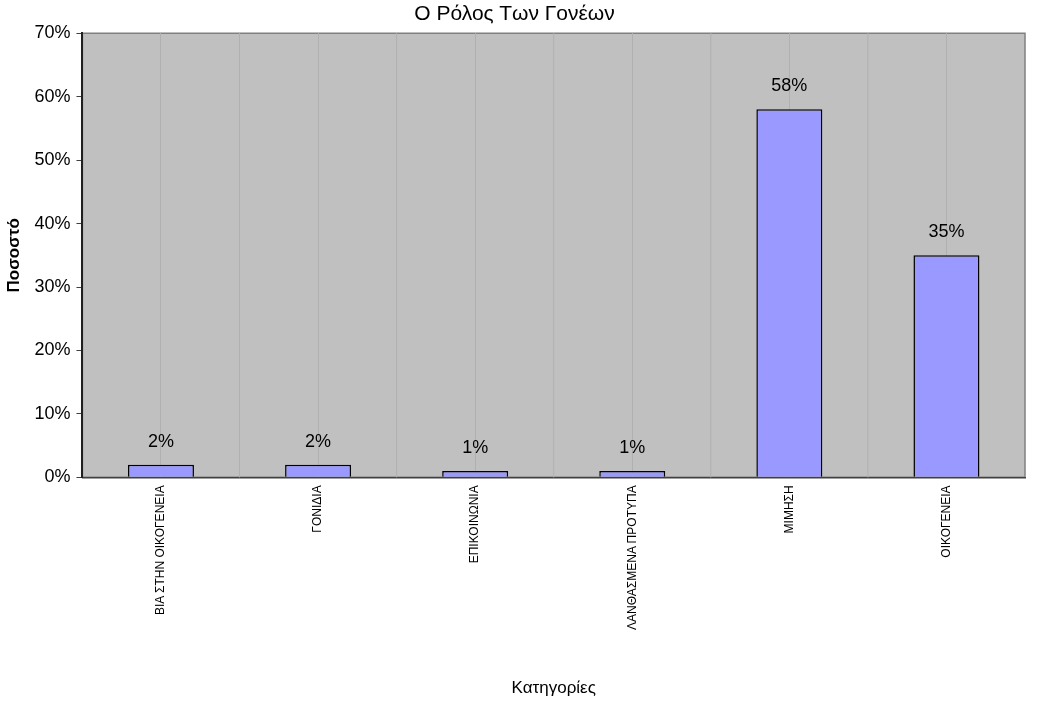  Describe the element at coordinates (52, 222) in the screenshot. I see `y-tick-label: 40%` at that location.